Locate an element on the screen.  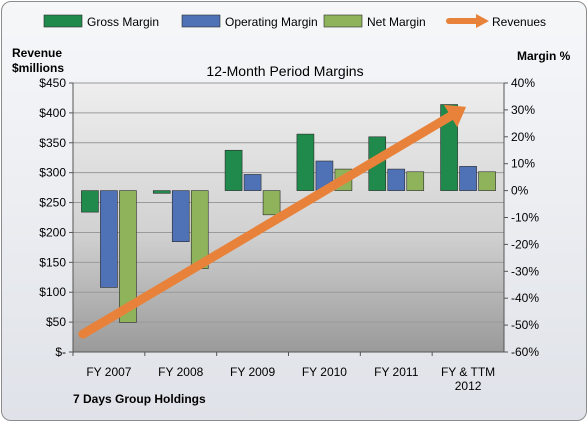
right-tick-label: -10% is located at coordinates (525, 218).